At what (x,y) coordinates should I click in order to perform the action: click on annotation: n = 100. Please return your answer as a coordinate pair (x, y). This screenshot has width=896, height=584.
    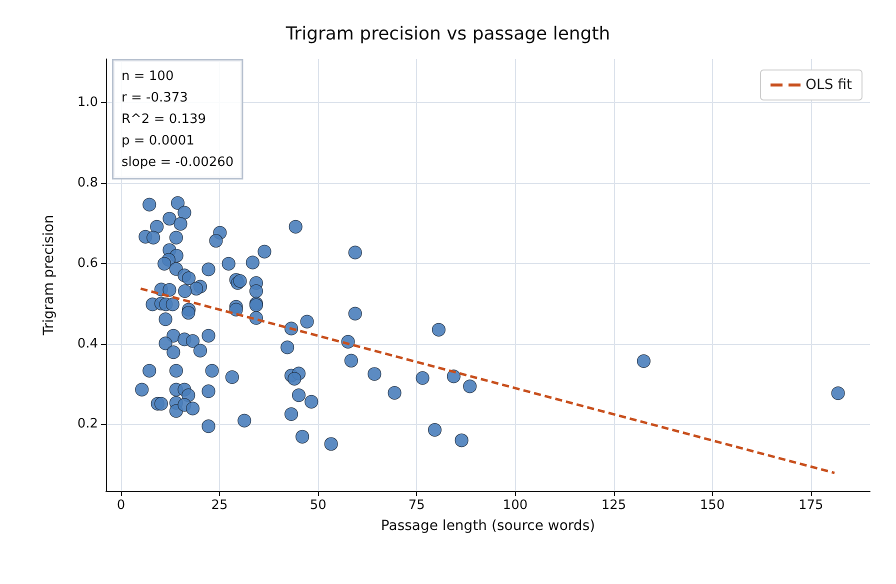
    Looking at the image, I should click on (148, 76).